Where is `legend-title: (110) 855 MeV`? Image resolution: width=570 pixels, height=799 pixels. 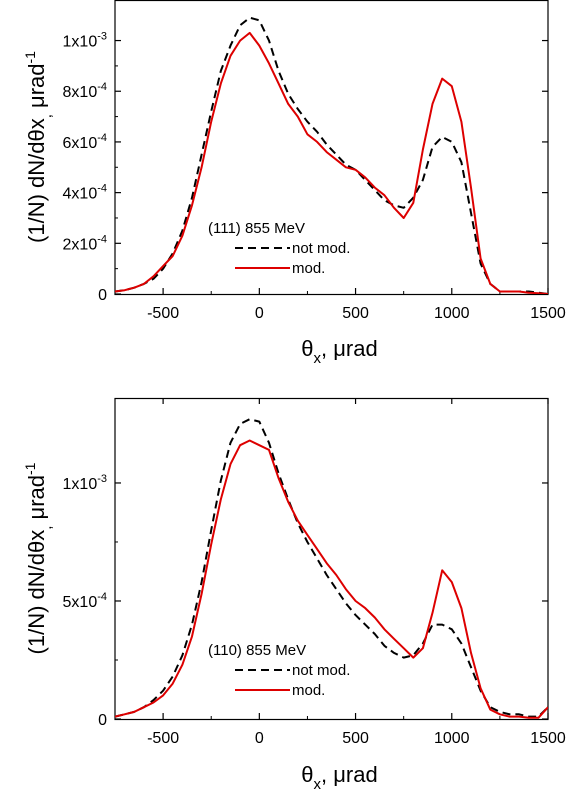
legend-title: (110) 855 MeV is located at coordinates (257, 650).